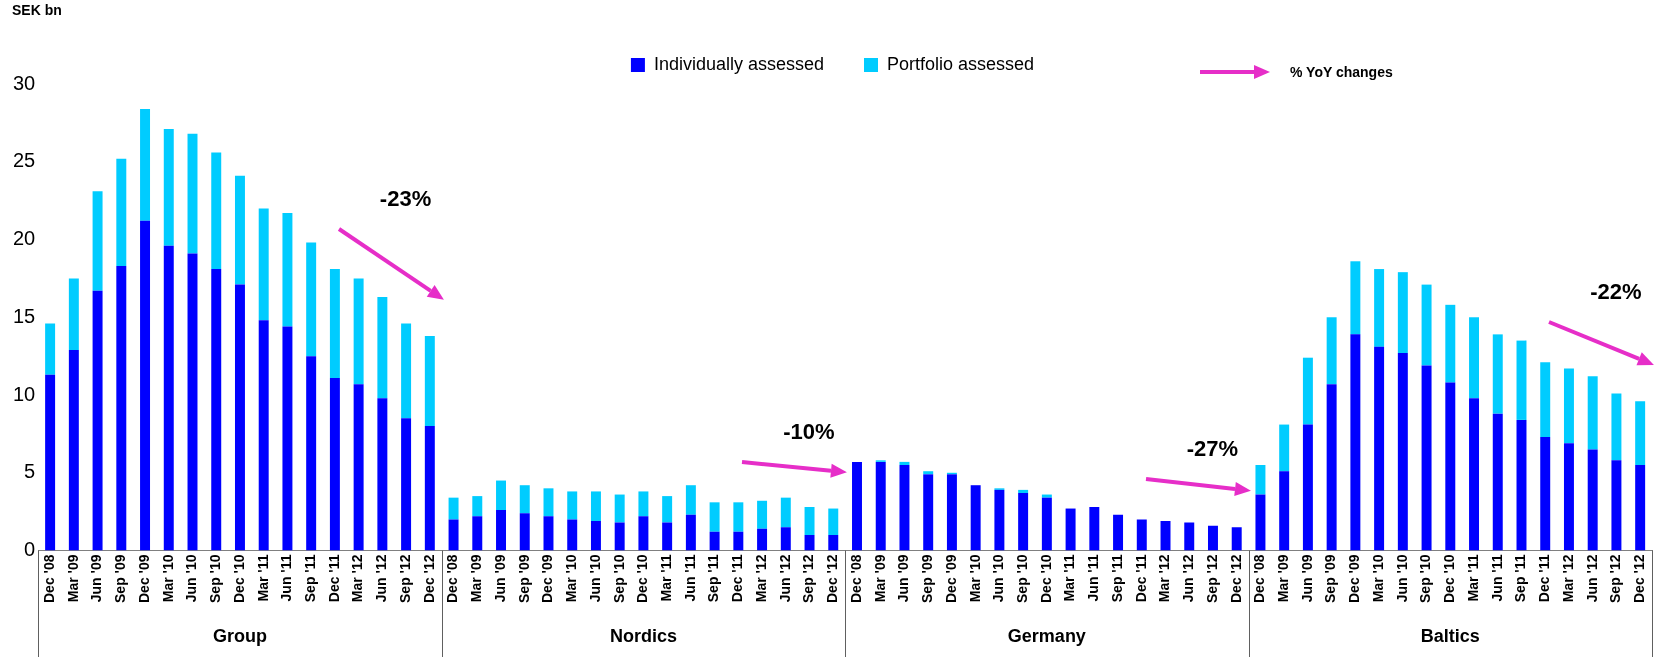  Describe the element at coordinates (24, 160) in the screenshot. I see `y-tick-label: 25` at that location.